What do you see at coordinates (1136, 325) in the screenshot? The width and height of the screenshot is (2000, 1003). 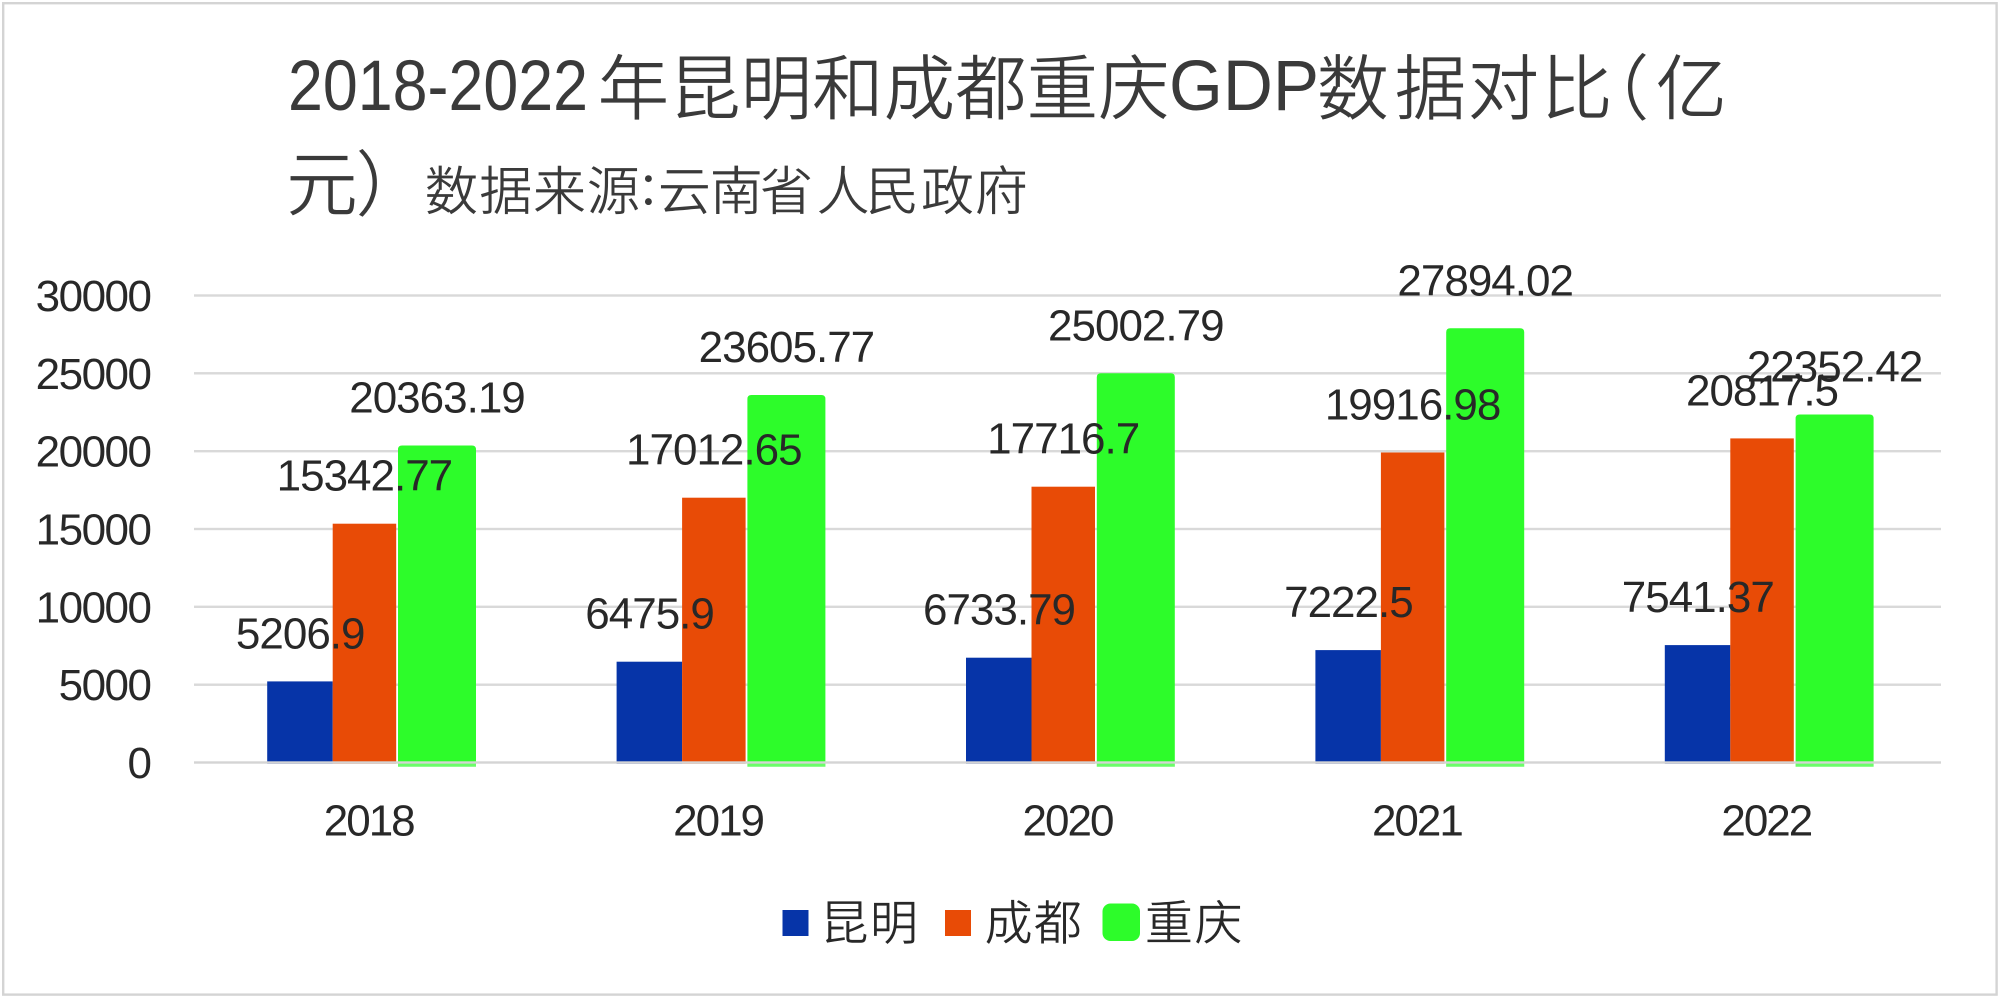 I see `svg-text: 25002.79` at bounding box center [1136, 325].